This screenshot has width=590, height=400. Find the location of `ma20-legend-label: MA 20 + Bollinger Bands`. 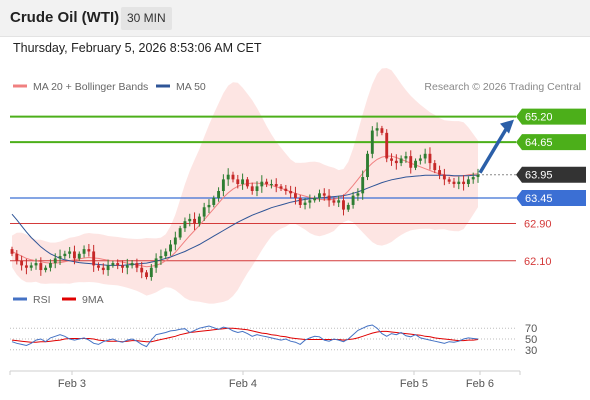

ma20-legend-label: MA 20 + Bollinger Bands is located at coordinates (90, 87).